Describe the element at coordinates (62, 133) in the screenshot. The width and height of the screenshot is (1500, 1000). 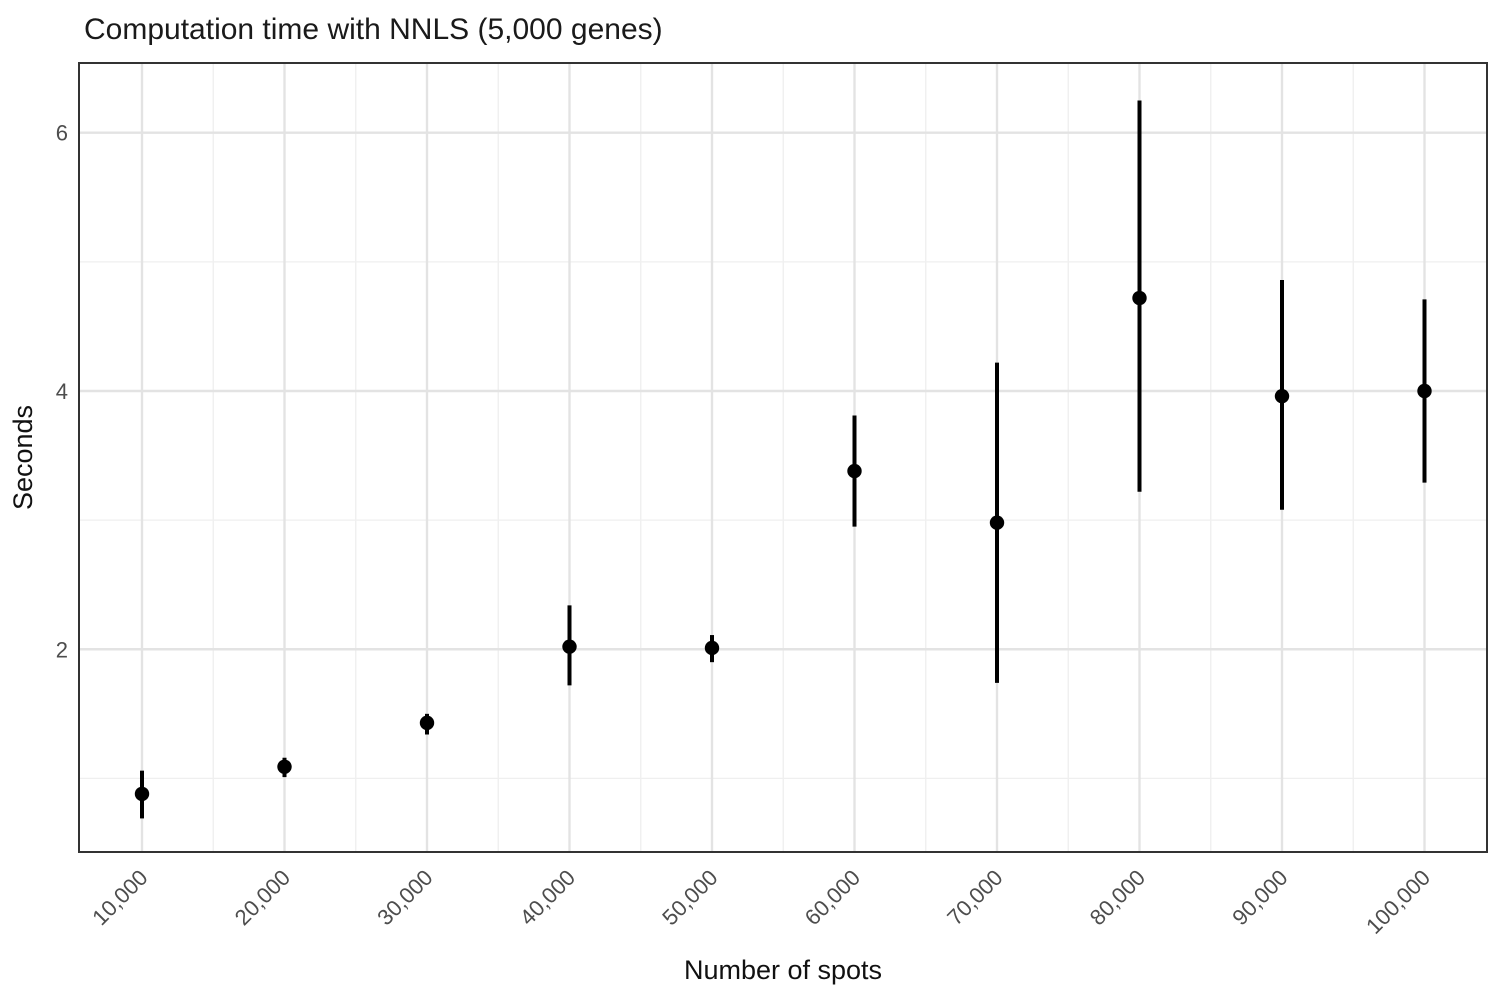
I see `y-tick-label: 6` at that location.